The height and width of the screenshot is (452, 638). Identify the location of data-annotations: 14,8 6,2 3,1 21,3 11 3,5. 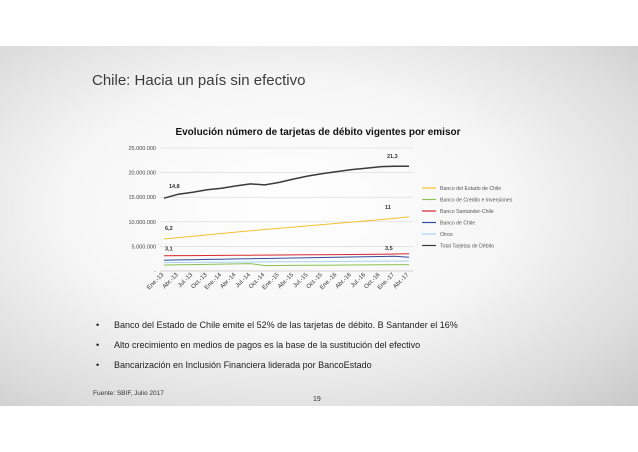
(281, 203).